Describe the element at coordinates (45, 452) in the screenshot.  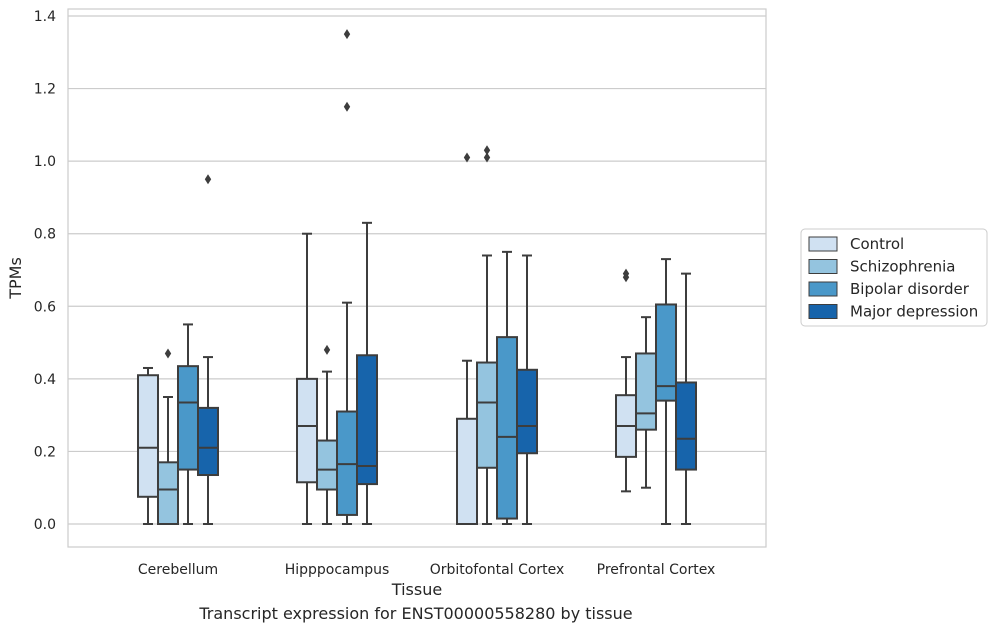
I see `y-tick-label: 0.2` at that location.